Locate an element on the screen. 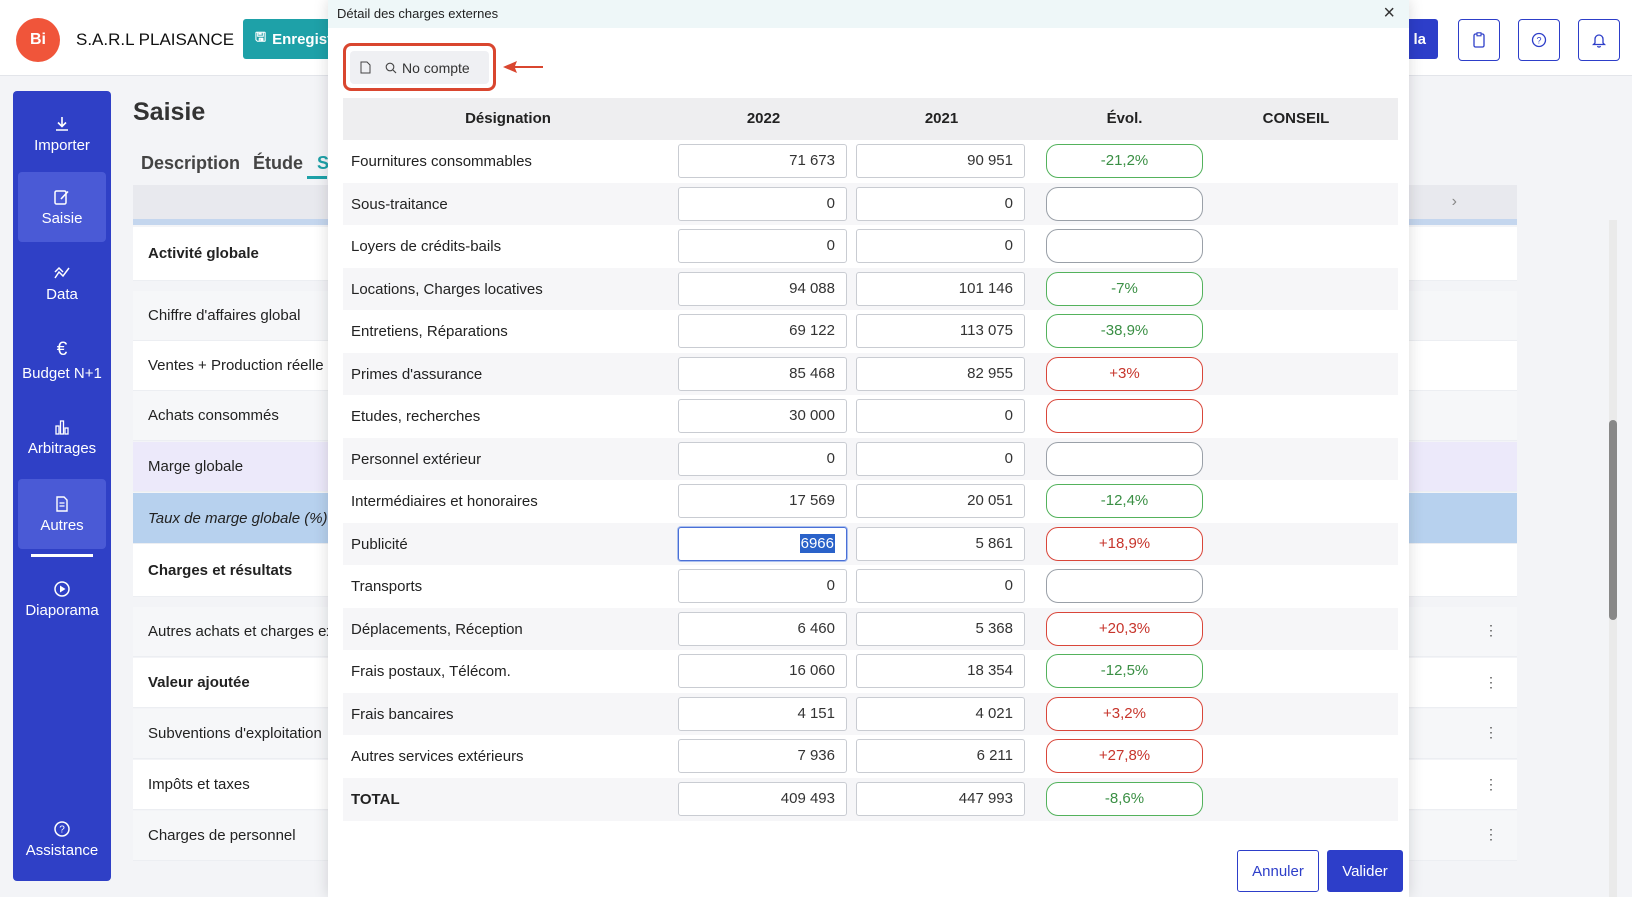 Image resolution: width=1632 pixels, height=897 pixels. value-2021-input: 101 146 is located at coordinates (940, 288).